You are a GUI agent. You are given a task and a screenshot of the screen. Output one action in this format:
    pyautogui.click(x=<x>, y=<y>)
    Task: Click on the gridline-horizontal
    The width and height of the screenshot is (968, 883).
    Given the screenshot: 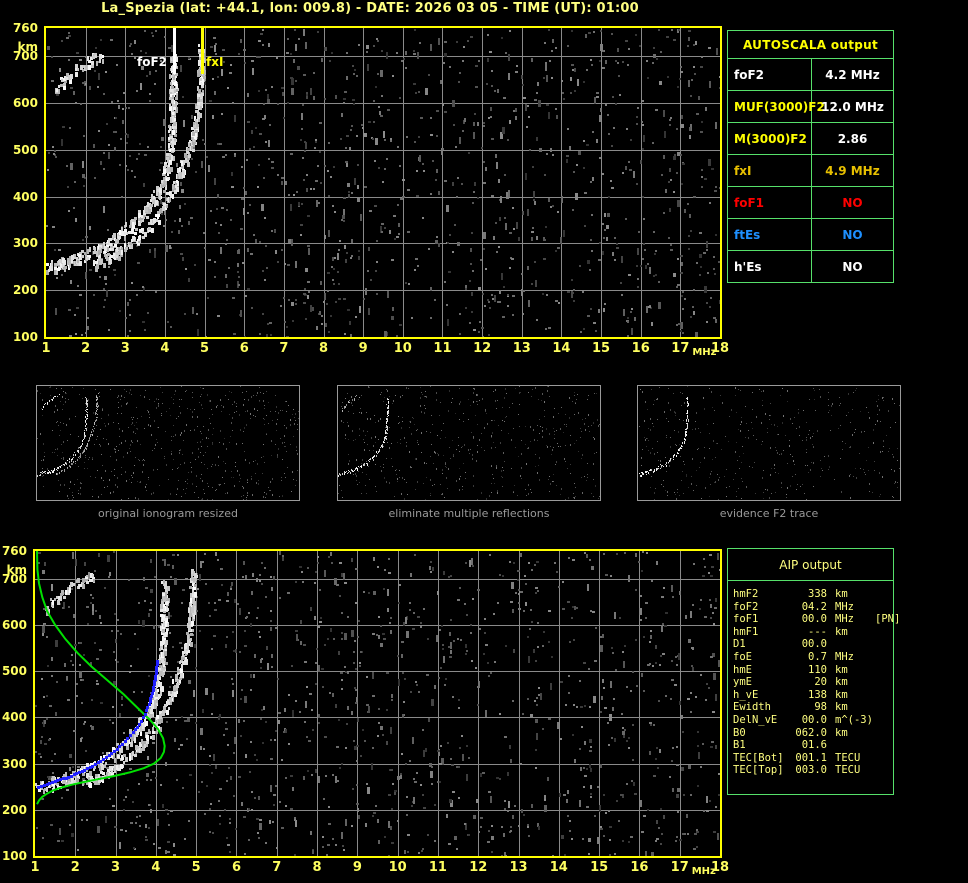 What is the action you would take?
    pyautogui.click(x=377, y=579)
    